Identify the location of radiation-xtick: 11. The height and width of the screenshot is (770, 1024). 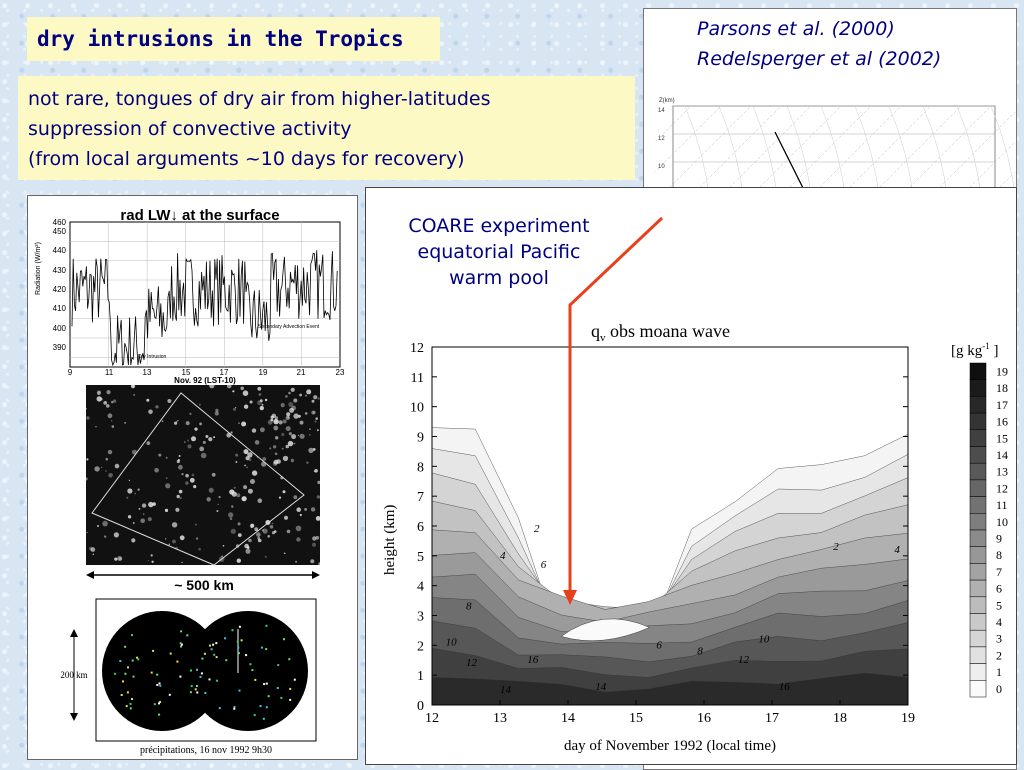
(109, 372).